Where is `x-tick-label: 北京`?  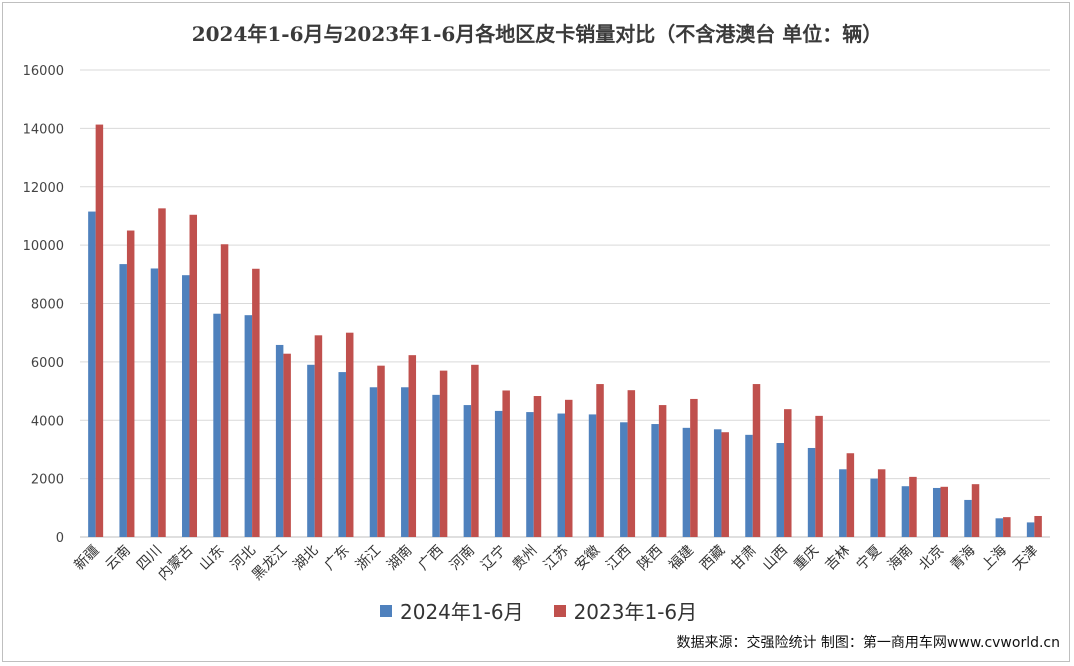 x-tick-label: 北京 is located at coordinates (931, 558).